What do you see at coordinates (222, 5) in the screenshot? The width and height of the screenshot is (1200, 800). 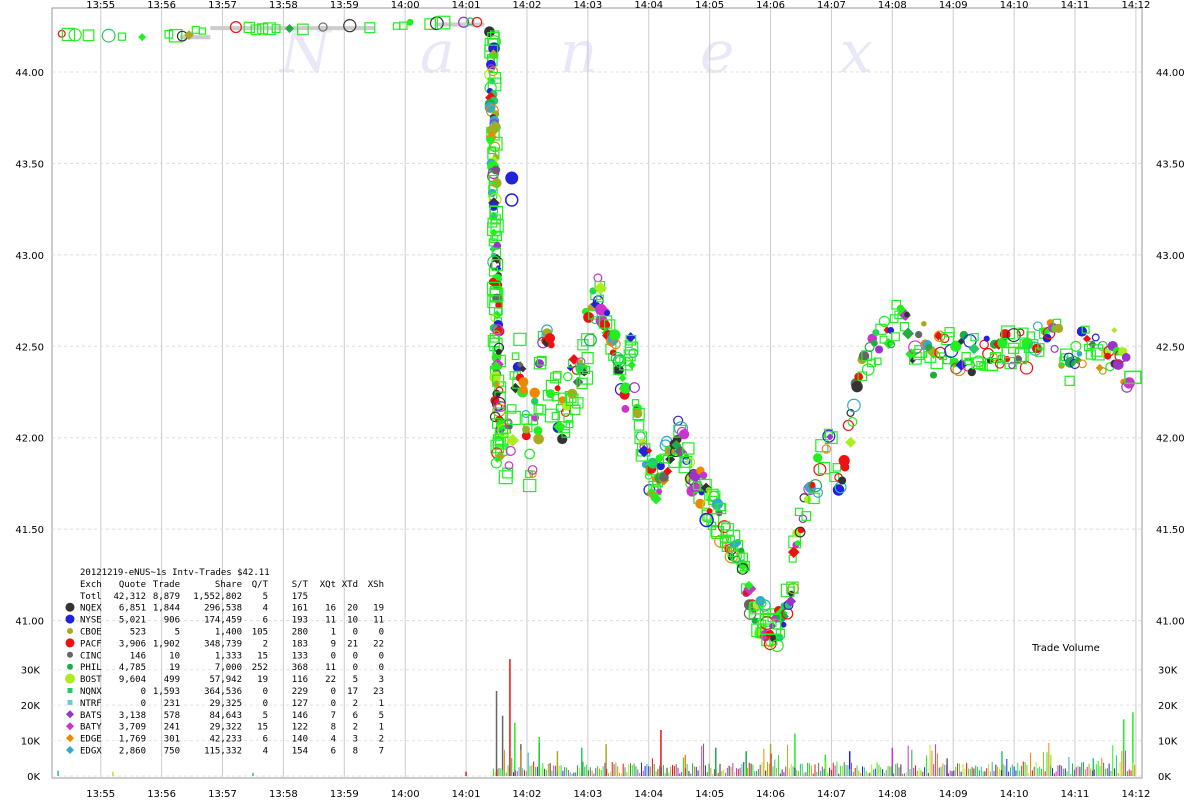 I see `x-tick-label-top: 13:57` at bounding box center [222, 5].